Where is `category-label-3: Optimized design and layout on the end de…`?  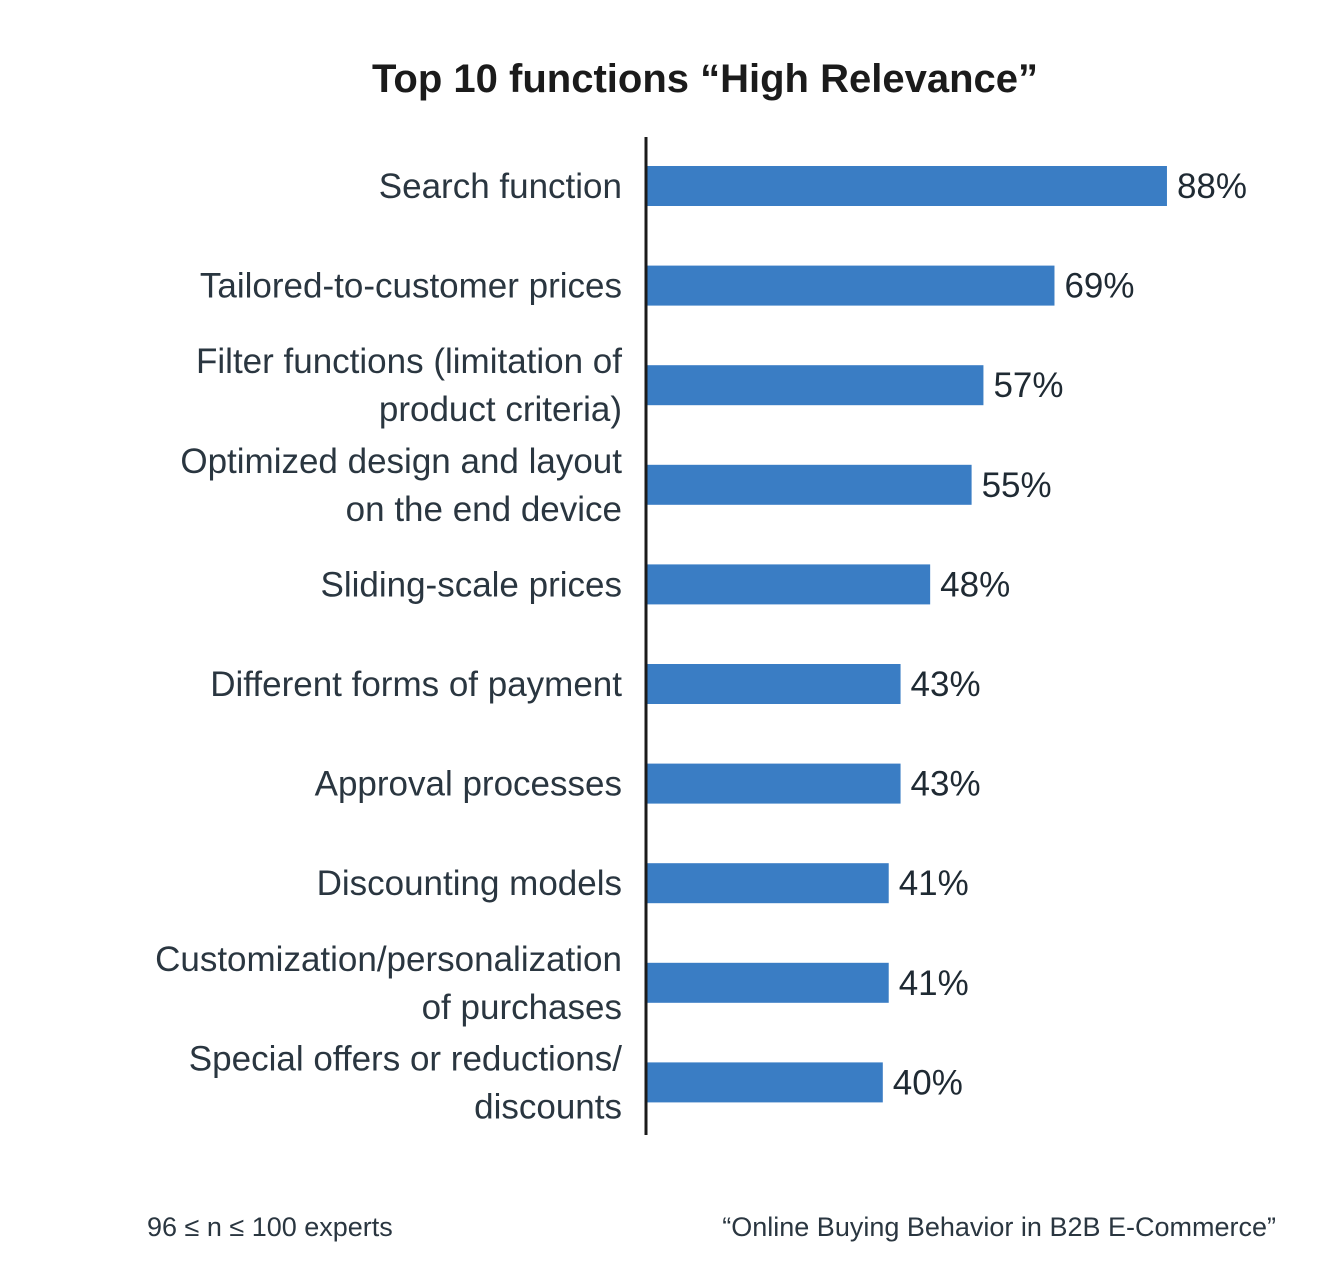
category-label-3: Optimized design and layout on the end de… is located at coordinates (401, 485).